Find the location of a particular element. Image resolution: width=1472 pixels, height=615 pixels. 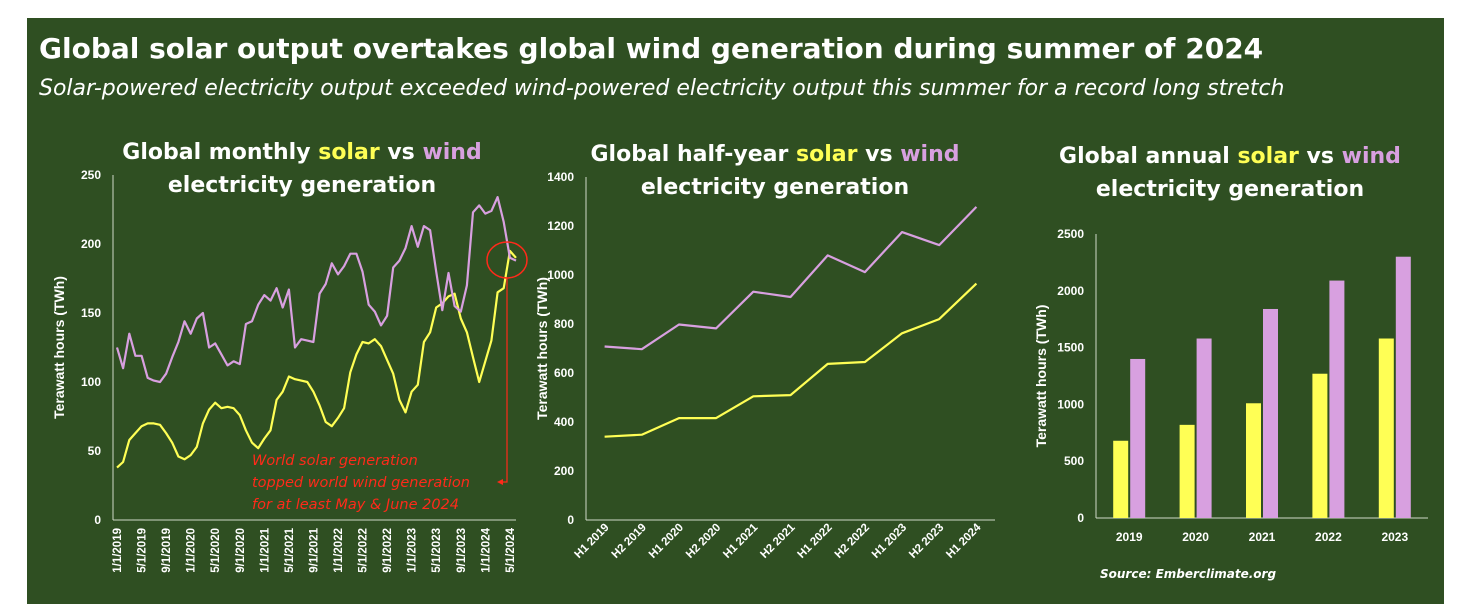

chart1-title-solar: solar is located at coordinates (349, 152).